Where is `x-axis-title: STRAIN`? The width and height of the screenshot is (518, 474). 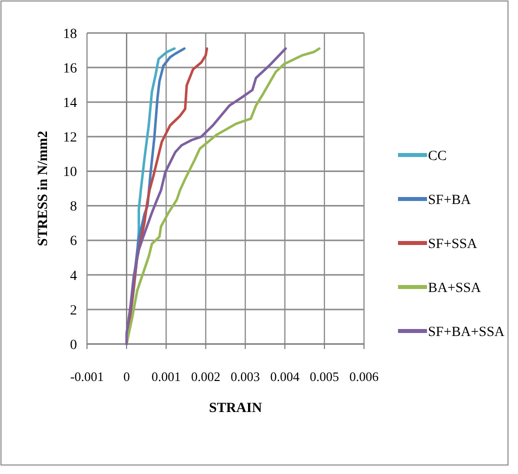
x-axis-title: STRAIN is located at coordinates (235, 408).